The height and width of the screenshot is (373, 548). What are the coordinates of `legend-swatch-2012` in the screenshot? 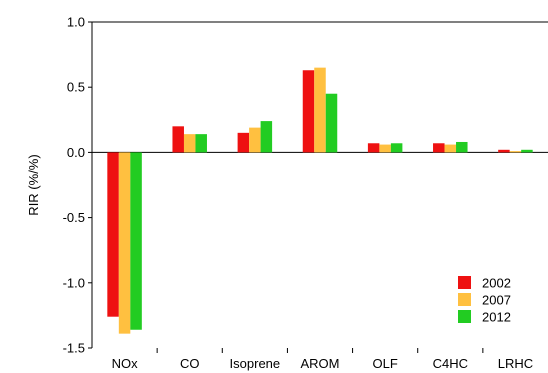 It's located at (464, 316).